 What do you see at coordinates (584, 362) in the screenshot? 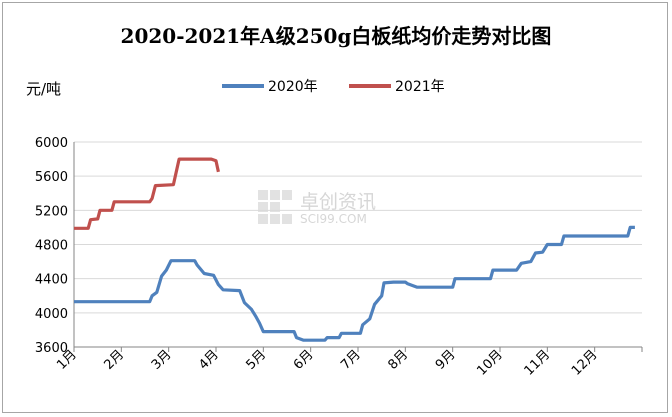
I see `x-tick-label-12: 12月` at bounding box center [584, 362].